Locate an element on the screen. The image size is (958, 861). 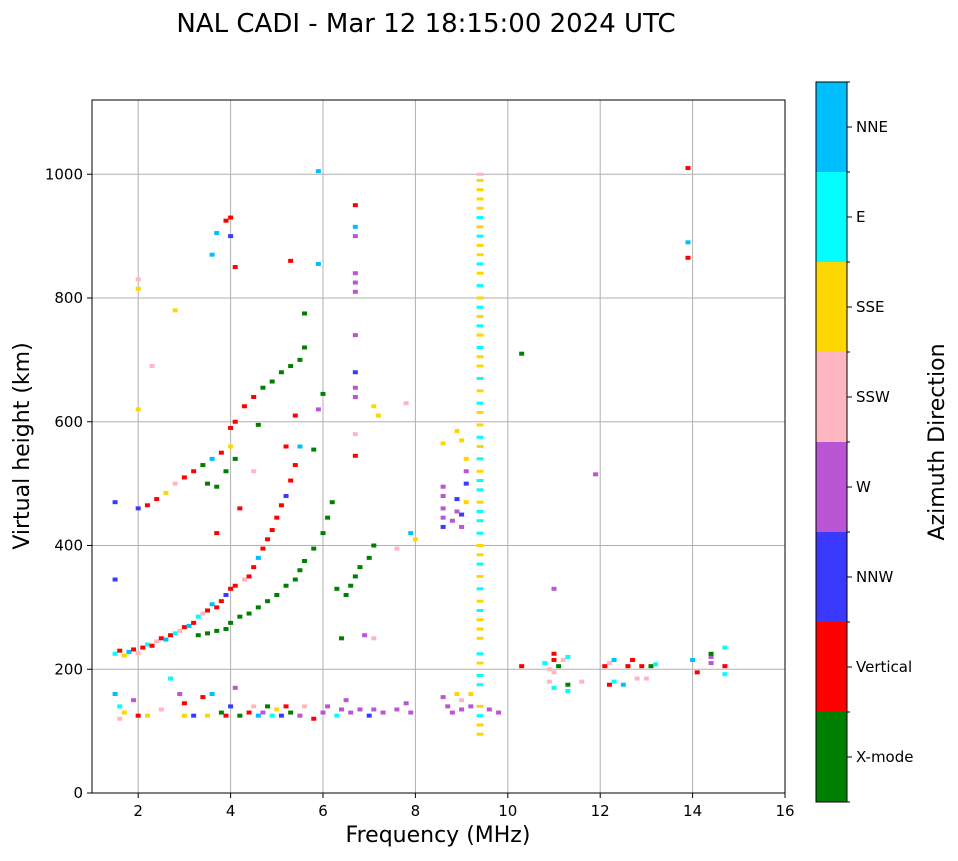
x-tick-label: 2 is located at coordinates (138, 811).